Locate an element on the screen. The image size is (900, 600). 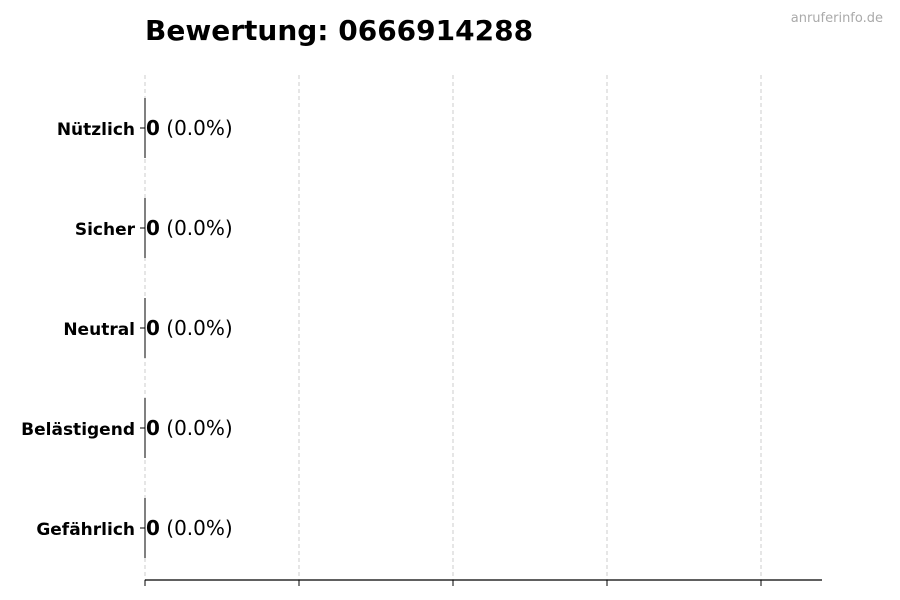
category-label: Gefährlich is located at coordinates (85, 530).